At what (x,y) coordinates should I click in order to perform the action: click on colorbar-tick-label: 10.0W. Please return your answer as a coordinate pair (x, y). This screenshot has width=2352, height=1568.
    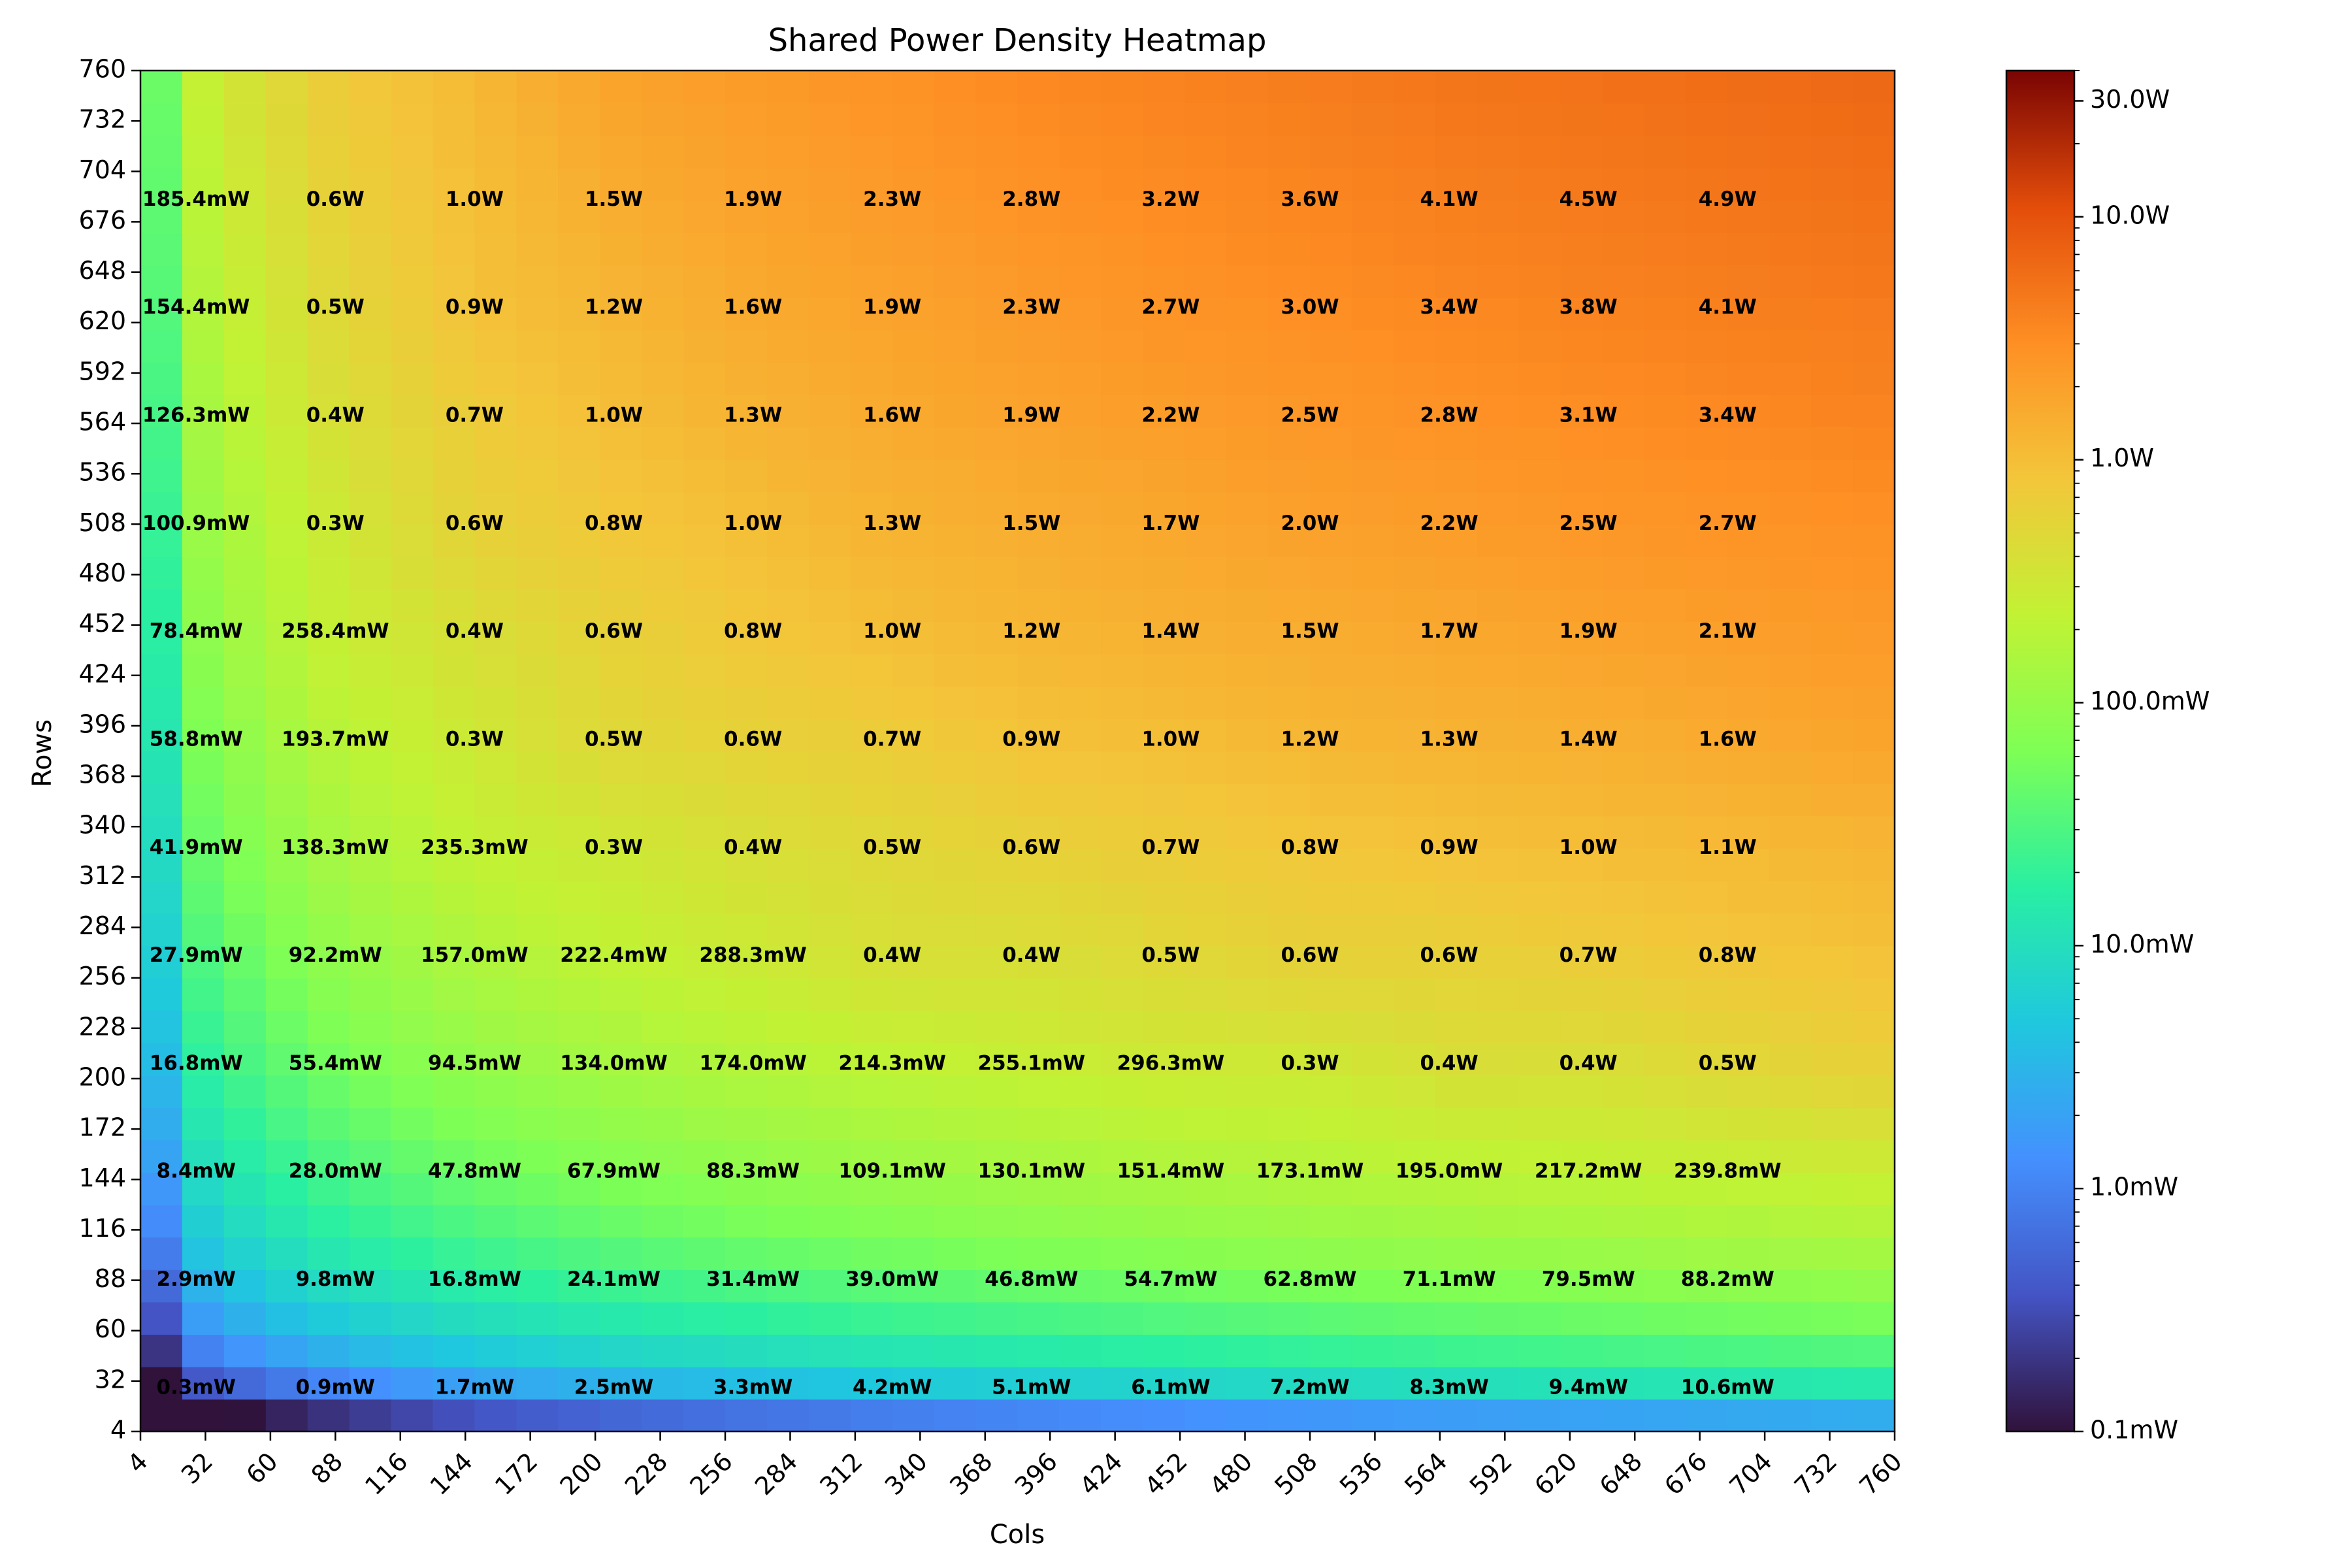
    Looking at the image, I should click on (2130, 215).